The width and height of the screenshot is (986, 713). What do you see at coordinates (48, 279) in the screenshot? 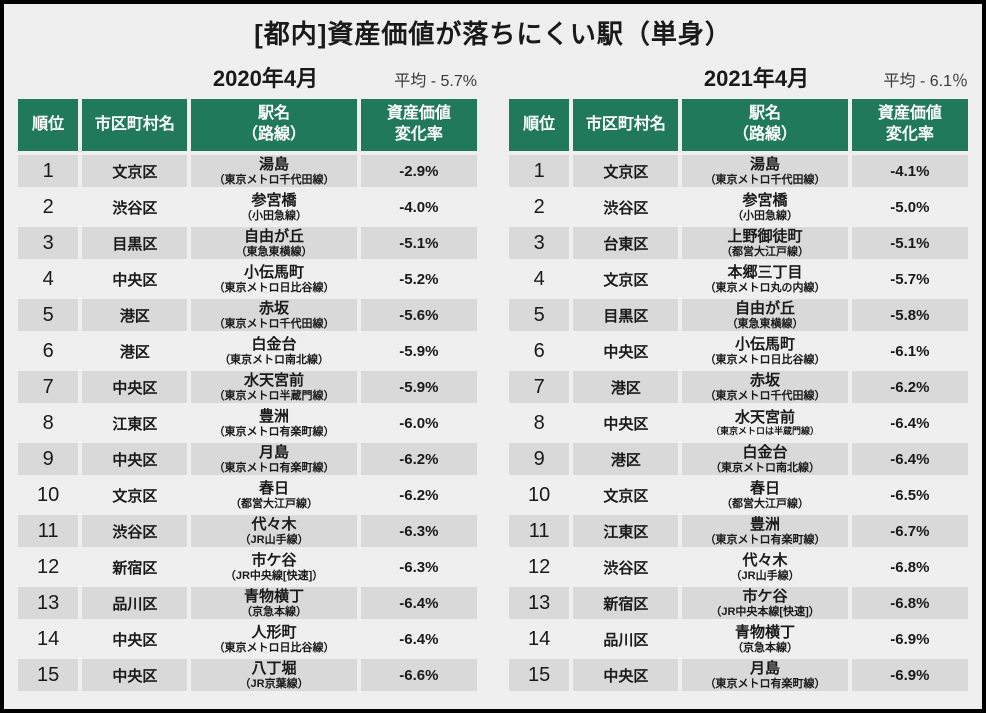
I see `rank-cell: 4` at bounding box center [48, 279].